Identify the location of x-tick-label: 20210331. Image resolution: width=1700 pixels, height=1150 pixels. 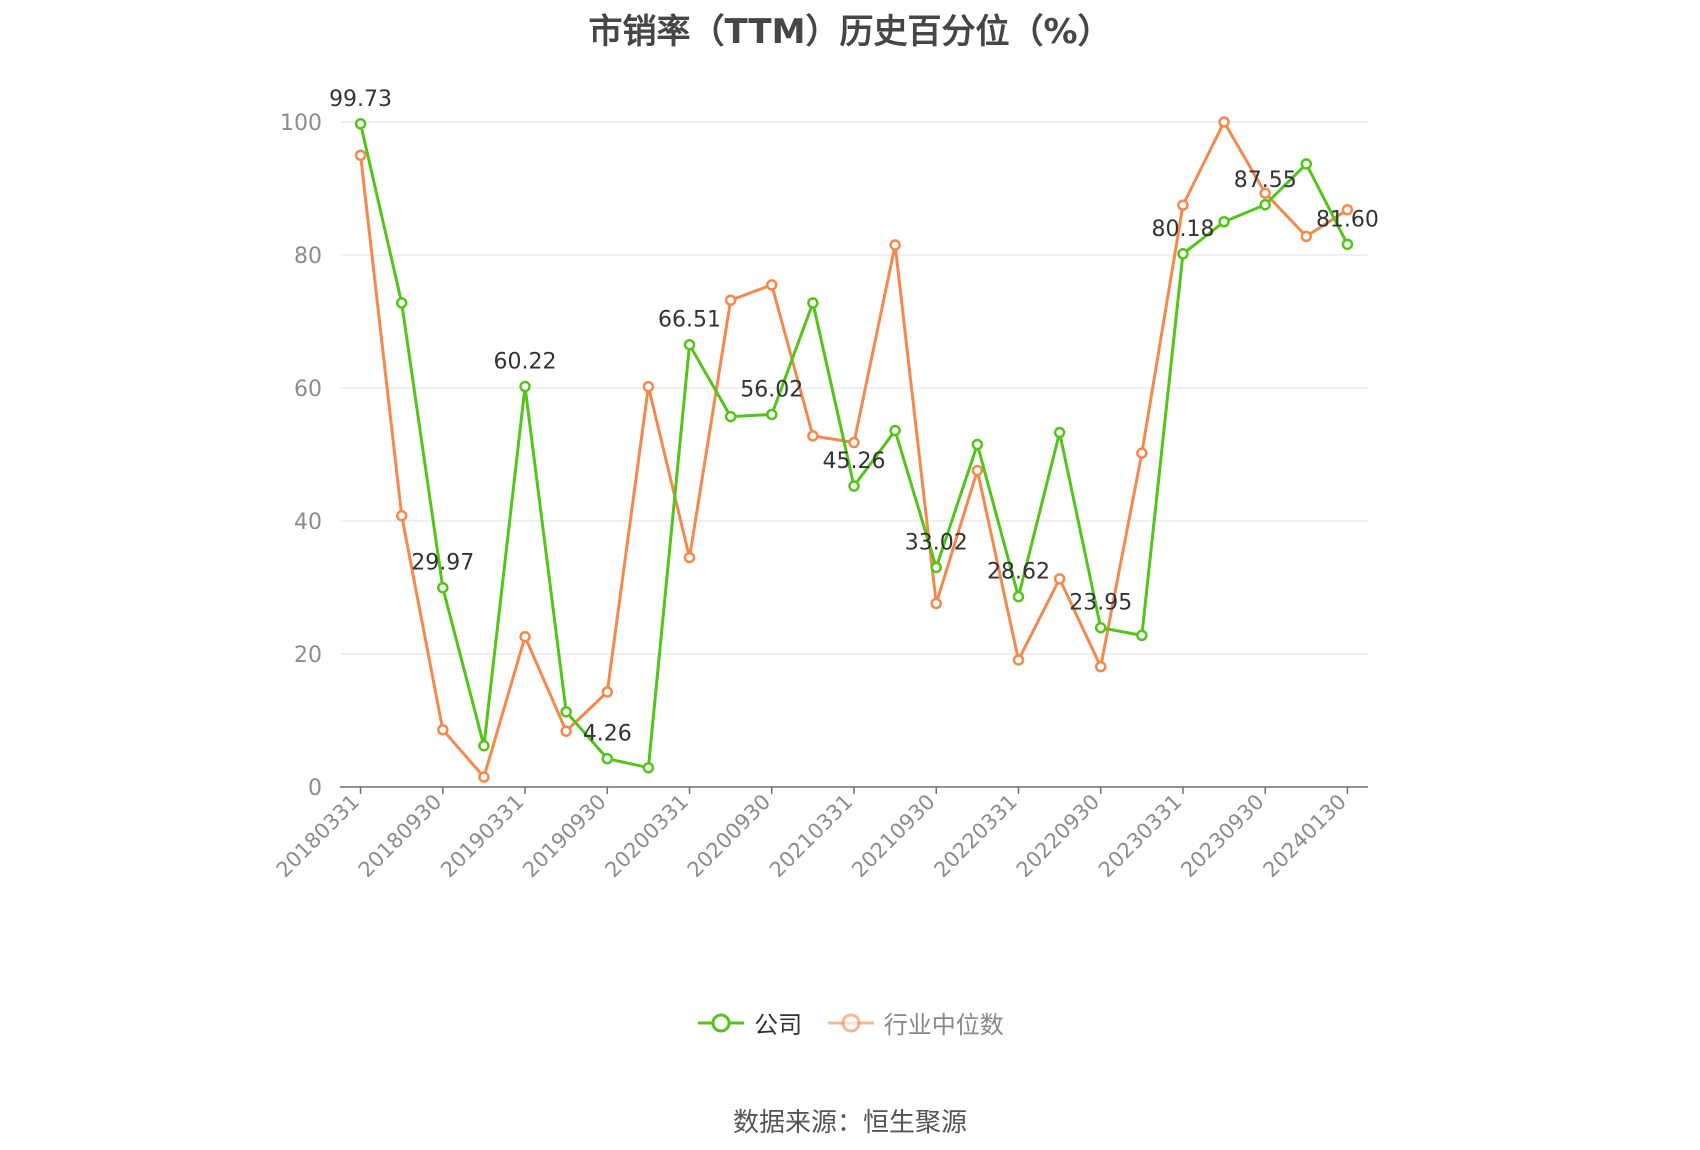
(811, 836).